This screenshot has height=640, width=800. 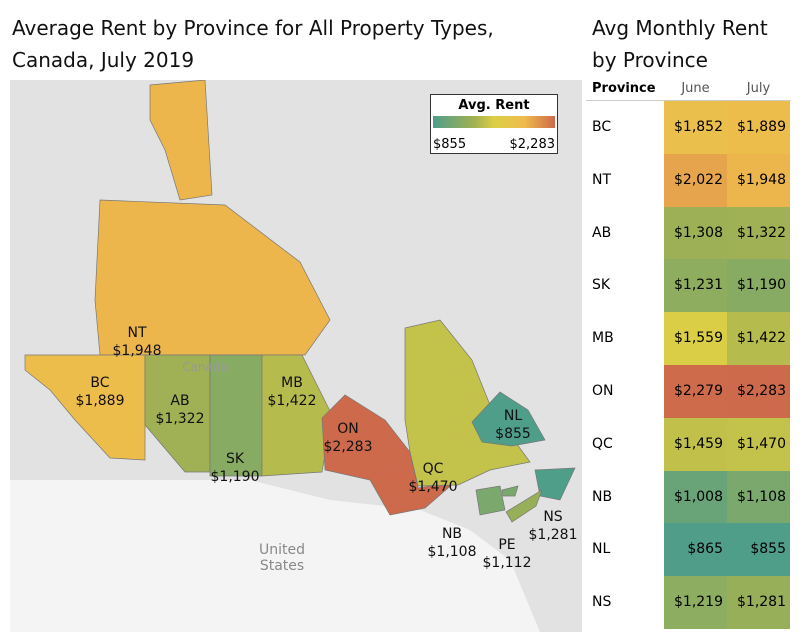 What do you see at coordinates (603, 338) in the screenshot?
I see `row-province: MB` at bounding box center [603, 338].